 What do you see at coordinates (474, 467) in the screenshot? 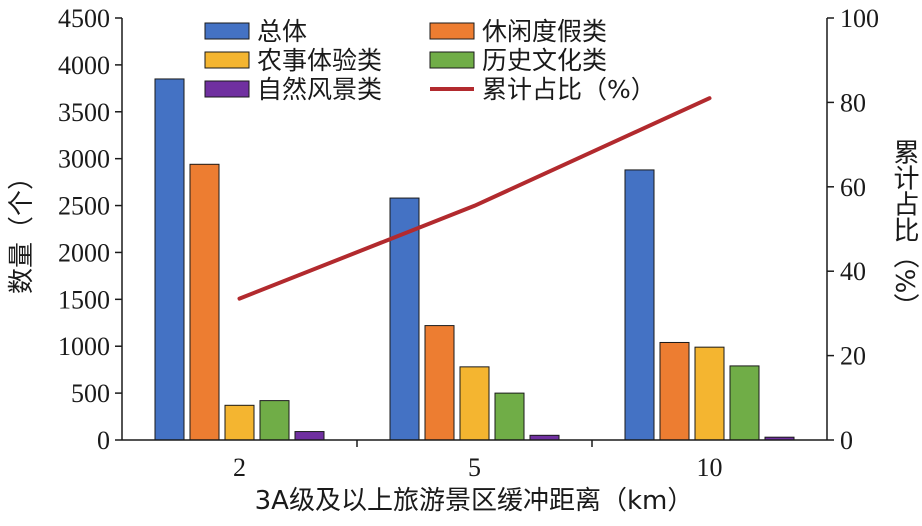
I see `x-tick-label: 5` at bounding box center [474, 467].